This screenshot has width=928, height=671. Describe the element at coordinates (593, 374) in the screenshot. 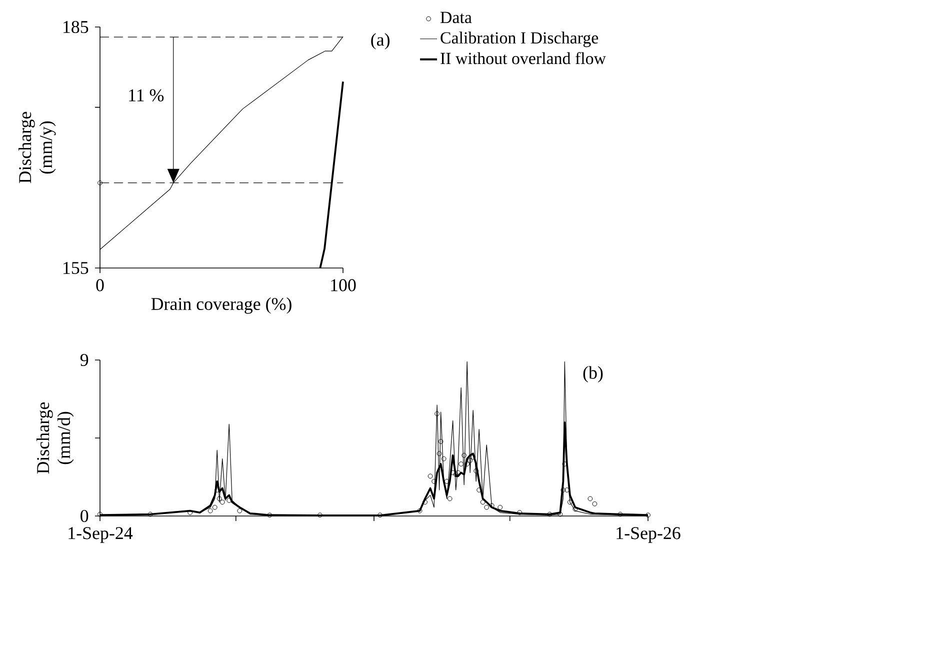

I see `annotation: (b)` at that location.